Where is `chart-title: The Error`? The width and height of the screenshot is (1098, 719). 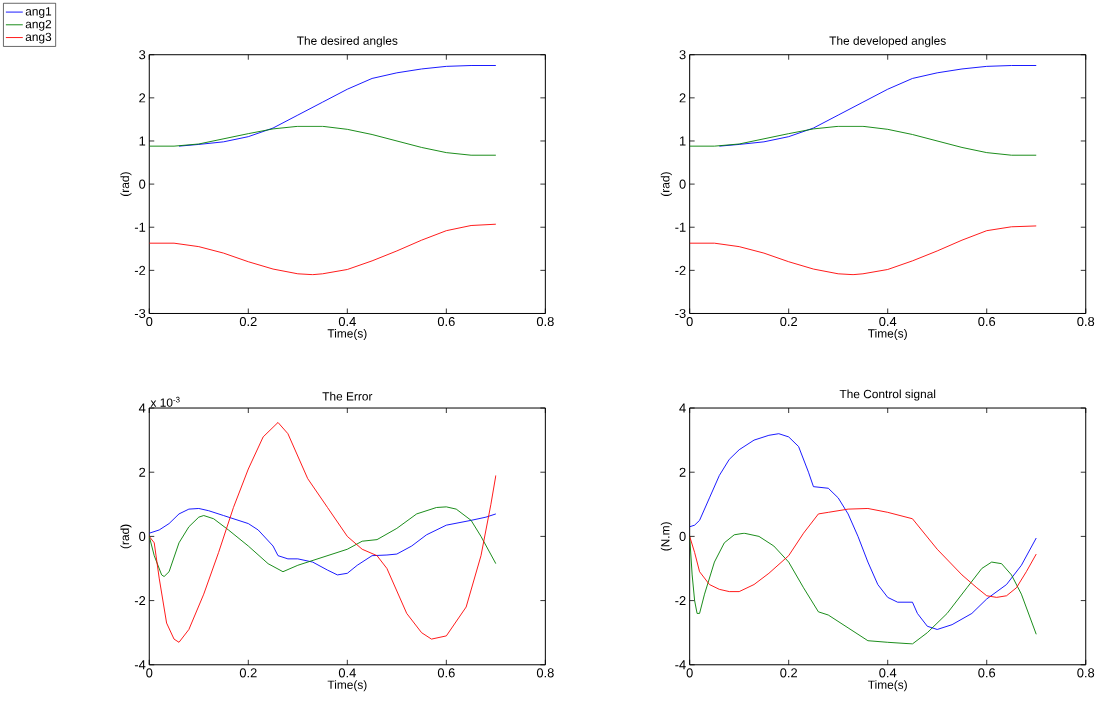 chart-title: The Error is located at coordinates (347, 396).